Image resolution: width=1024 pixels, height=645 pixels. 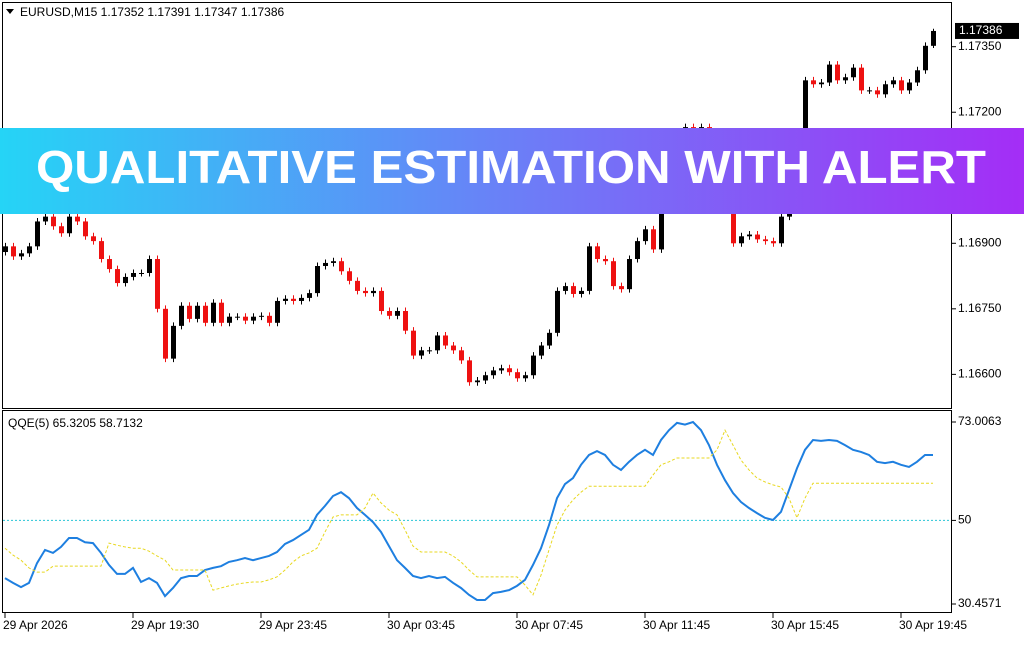 What do you see at coordinates (511, 167) in the screenshot?
I see `banner-text: QUALITATIVE ESTIMATION WITH ALERT` at bounding box center [511, 167].